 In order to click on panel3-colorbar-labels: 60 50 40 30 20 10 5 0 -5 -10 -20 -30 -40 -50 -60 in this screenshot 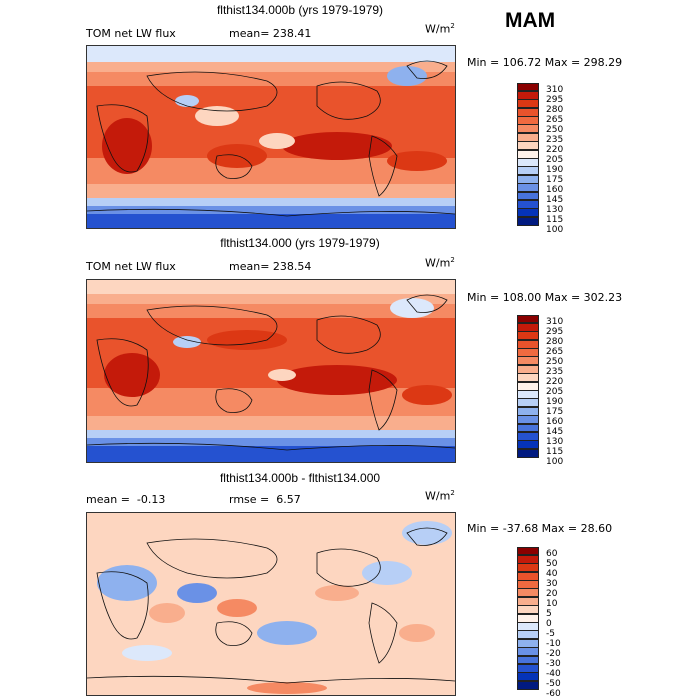, I will do `click(553, 624)`.